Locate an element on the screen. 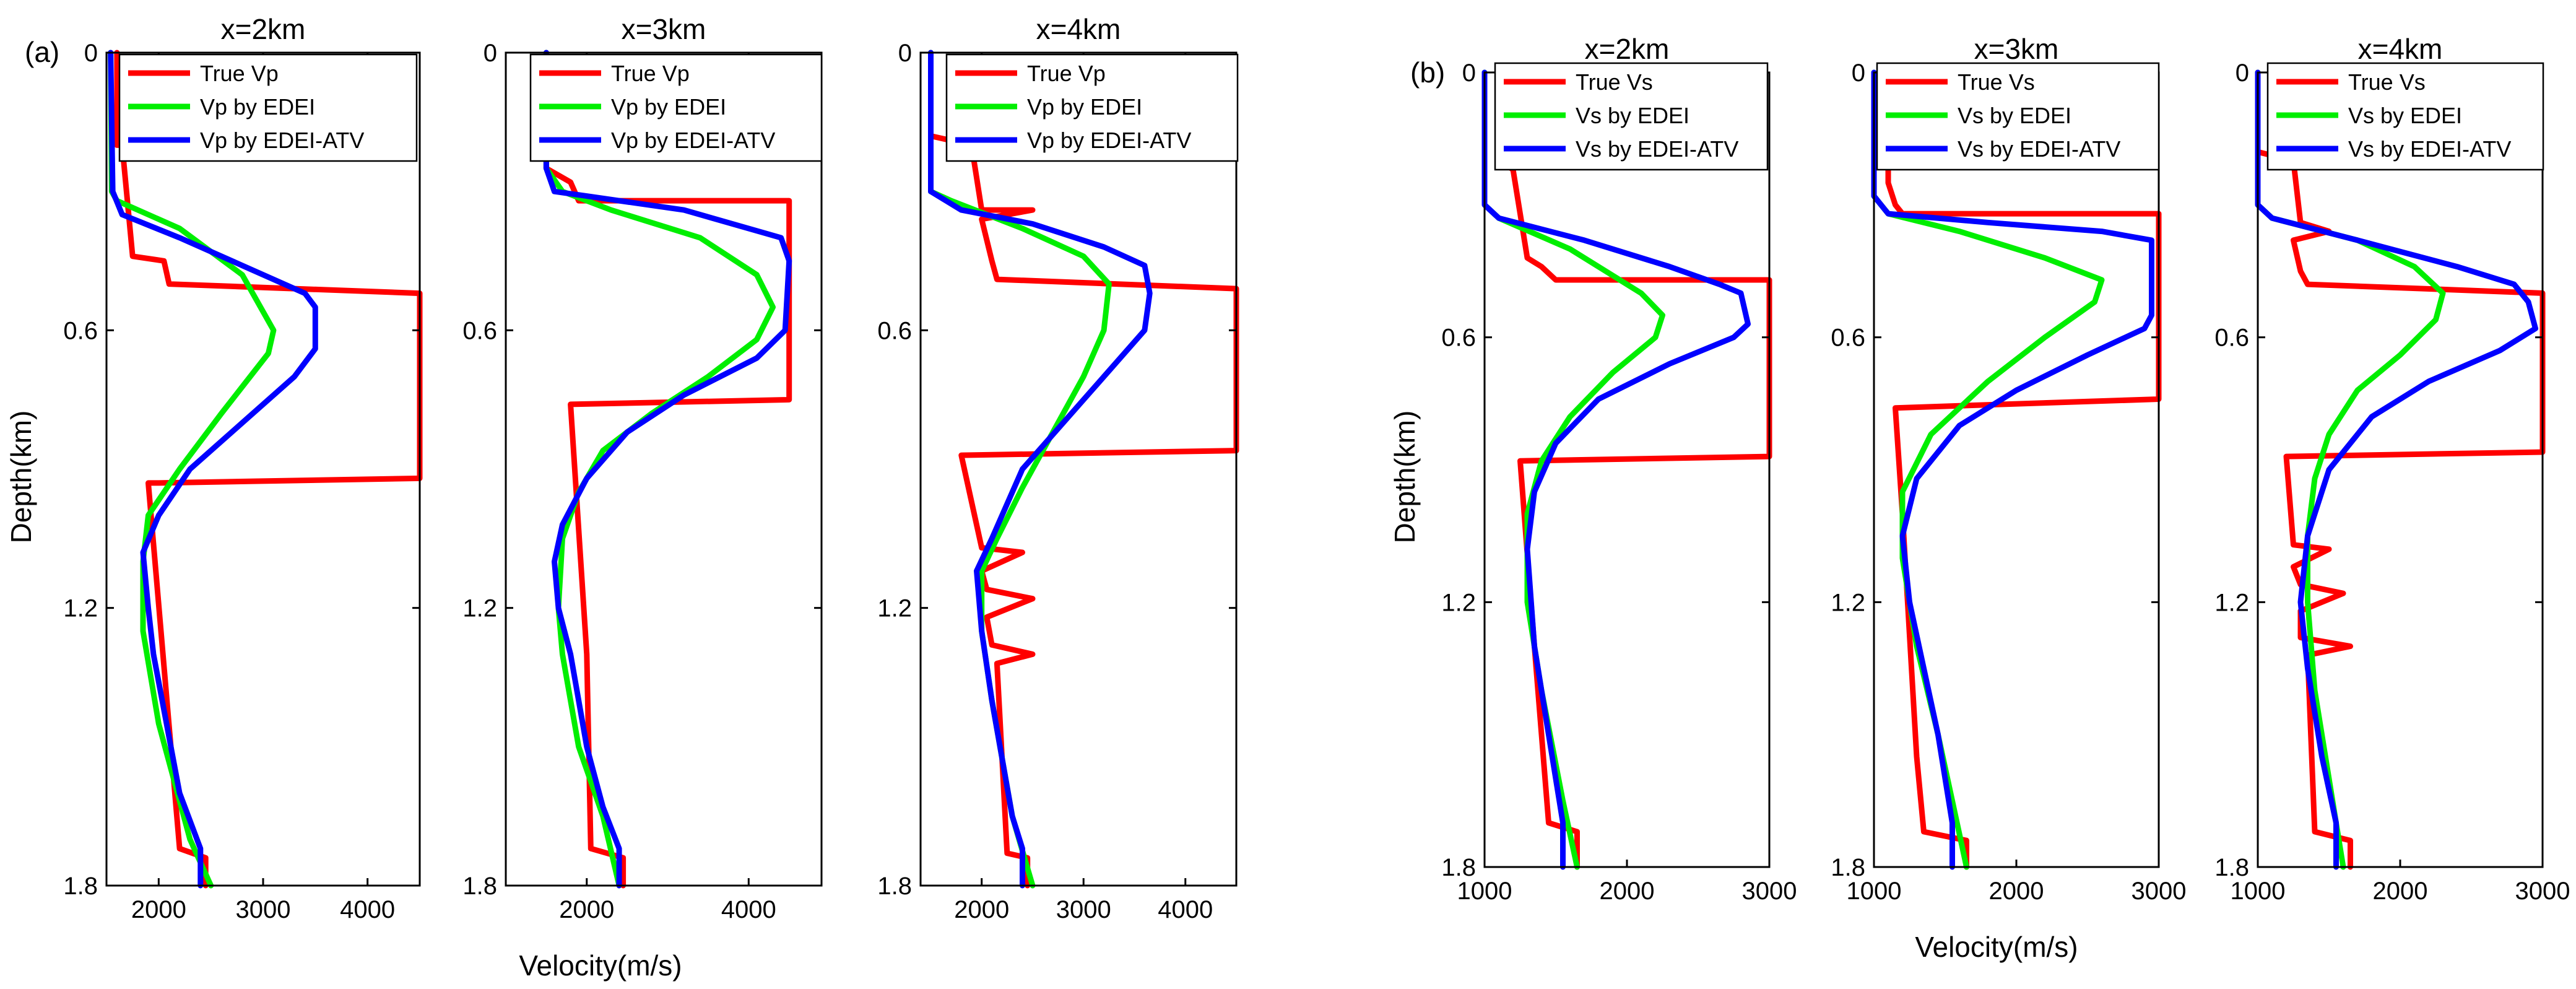  ylabel-b: Depth(km) is located at coordinates (1405, 478).